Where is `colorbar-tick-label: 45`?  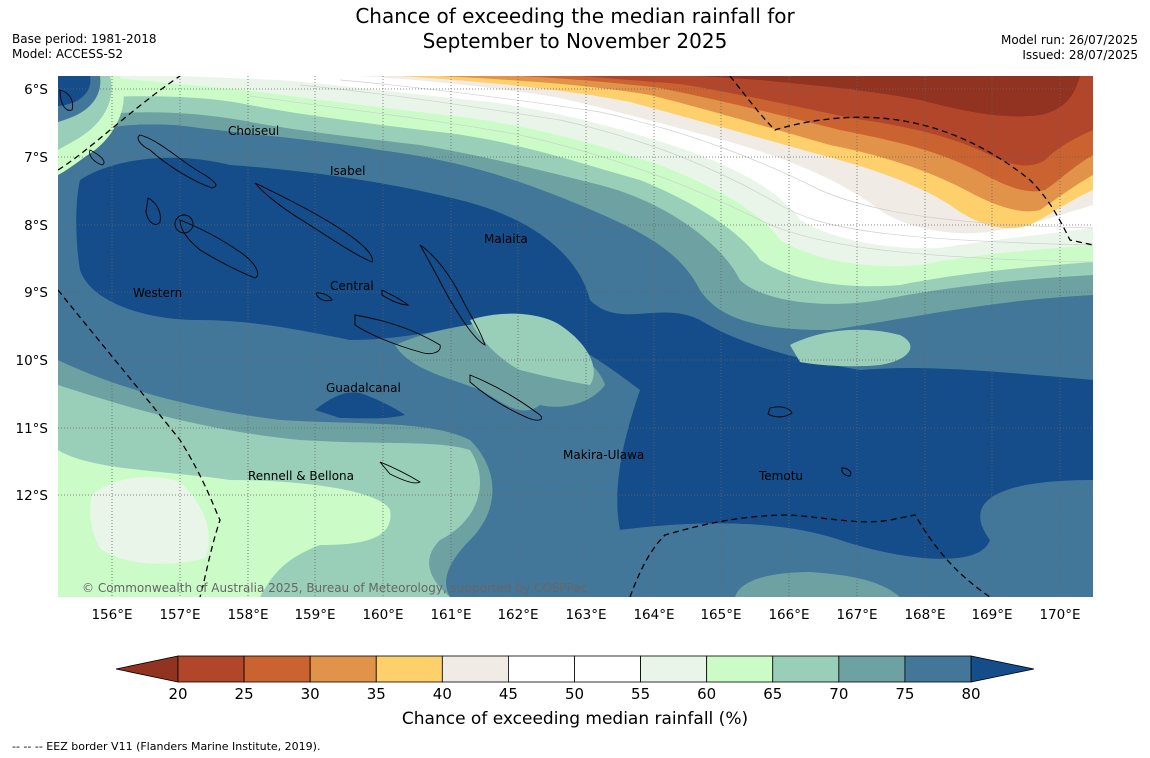 colorbar-tick-label: 45 is located at coordinates (508, 694).